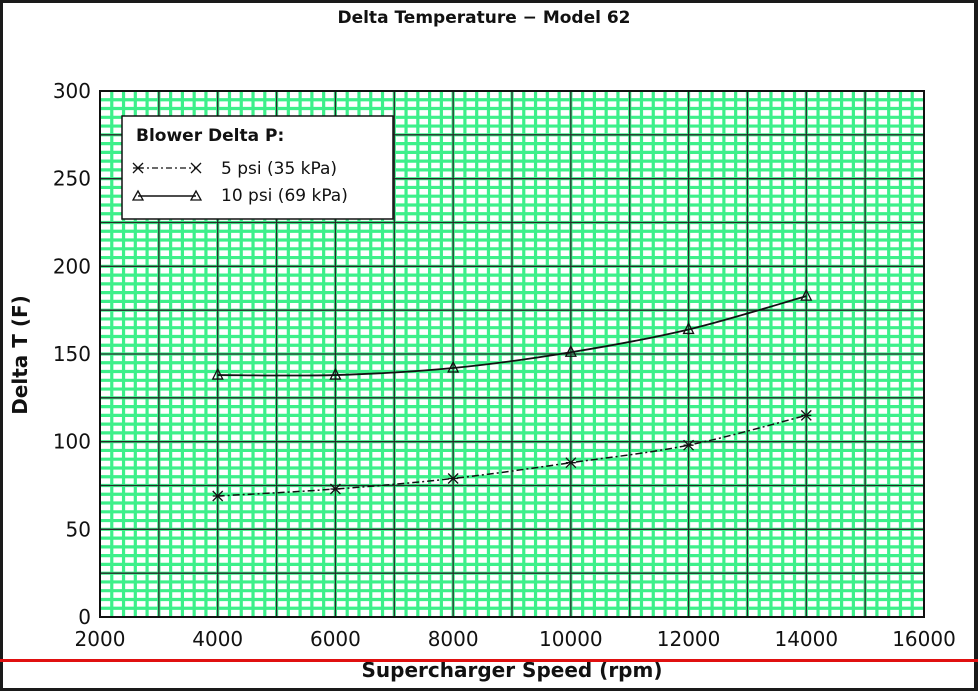 The image size is (978, 691). Describe the element at coordinates (279, 169) in the screenshot. I see `legend-label-5psi: 5 psi (35 kPa)` at that location.